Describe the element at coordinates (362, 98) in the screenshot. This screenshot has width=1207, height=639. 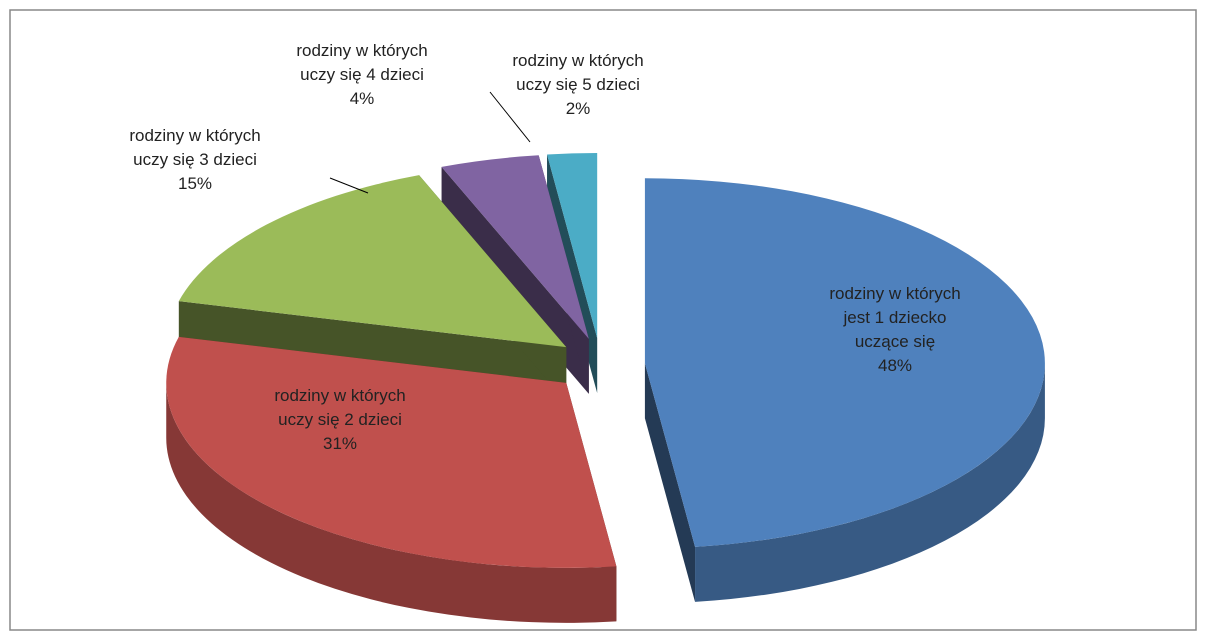
I see `value-label: 4%` at that location.